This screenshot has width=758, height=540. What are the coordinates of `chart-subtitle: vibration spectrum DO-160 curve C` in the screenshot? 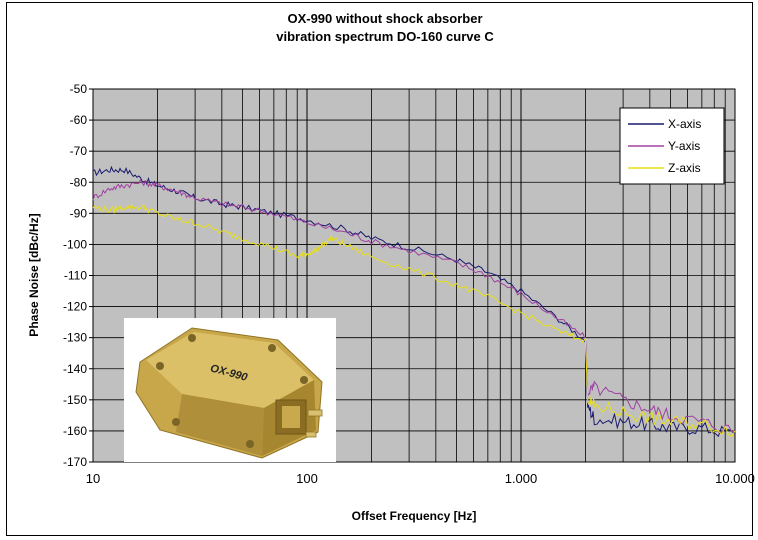 It's located at (385, 36).